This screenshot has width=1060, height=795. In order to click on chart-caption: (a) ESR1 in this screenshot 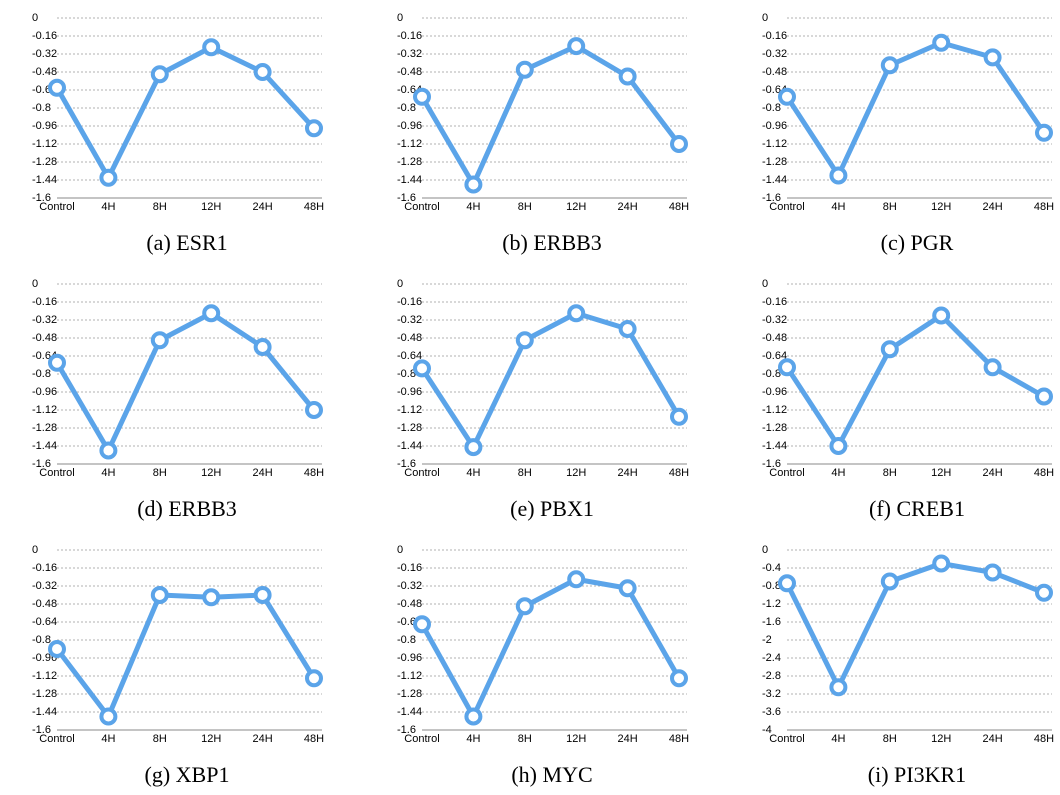, I will do `click(186, 242)`.